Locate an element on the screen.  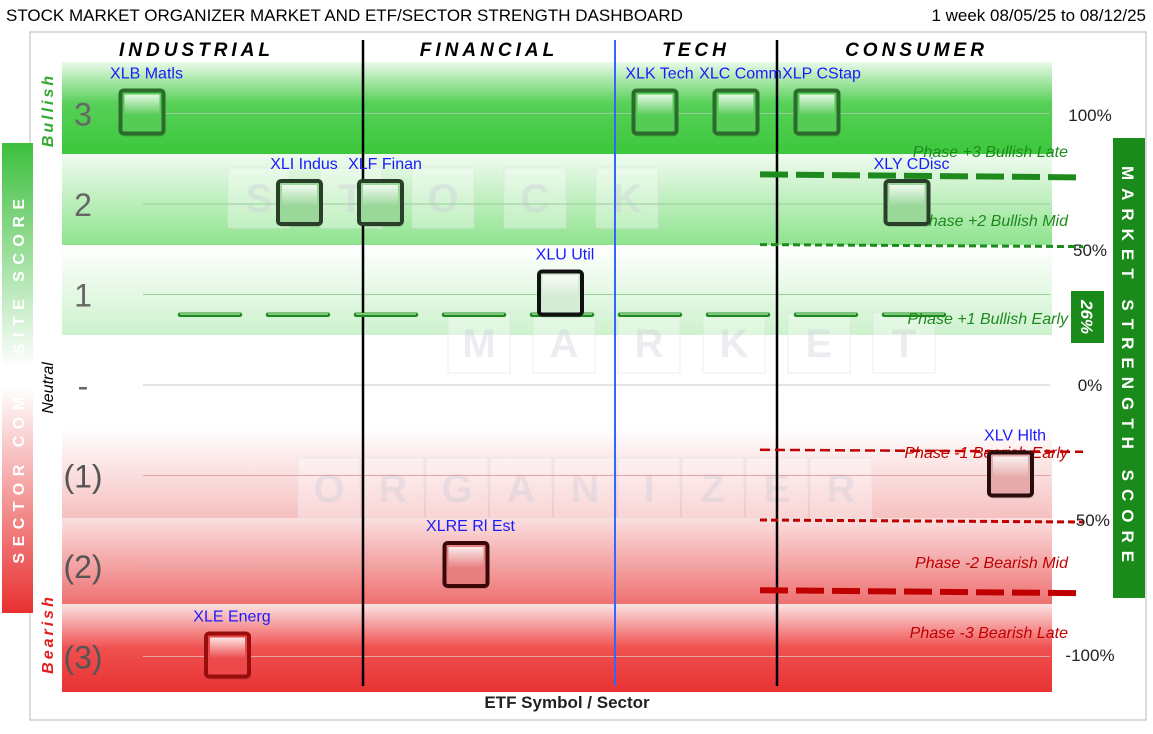
date-range: 1 week 08/05/25 to 08/12/25 is located at coordinates (1038, 15).